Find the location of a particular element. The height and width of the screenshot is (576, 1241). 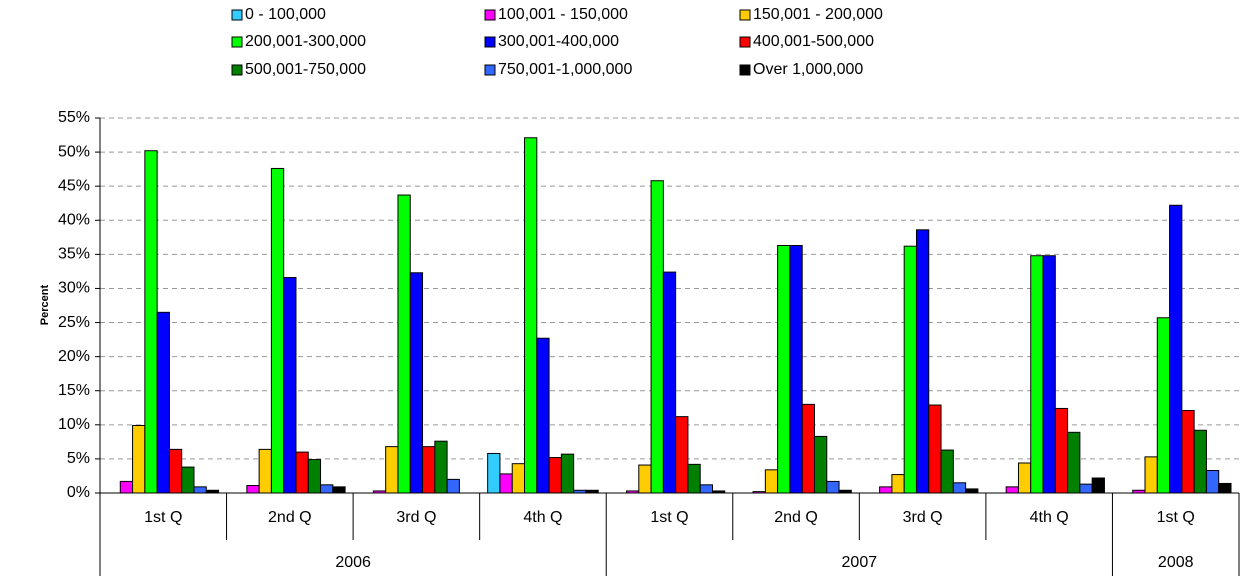

y-tick-label: 25% is located at coordinates (74, 322).